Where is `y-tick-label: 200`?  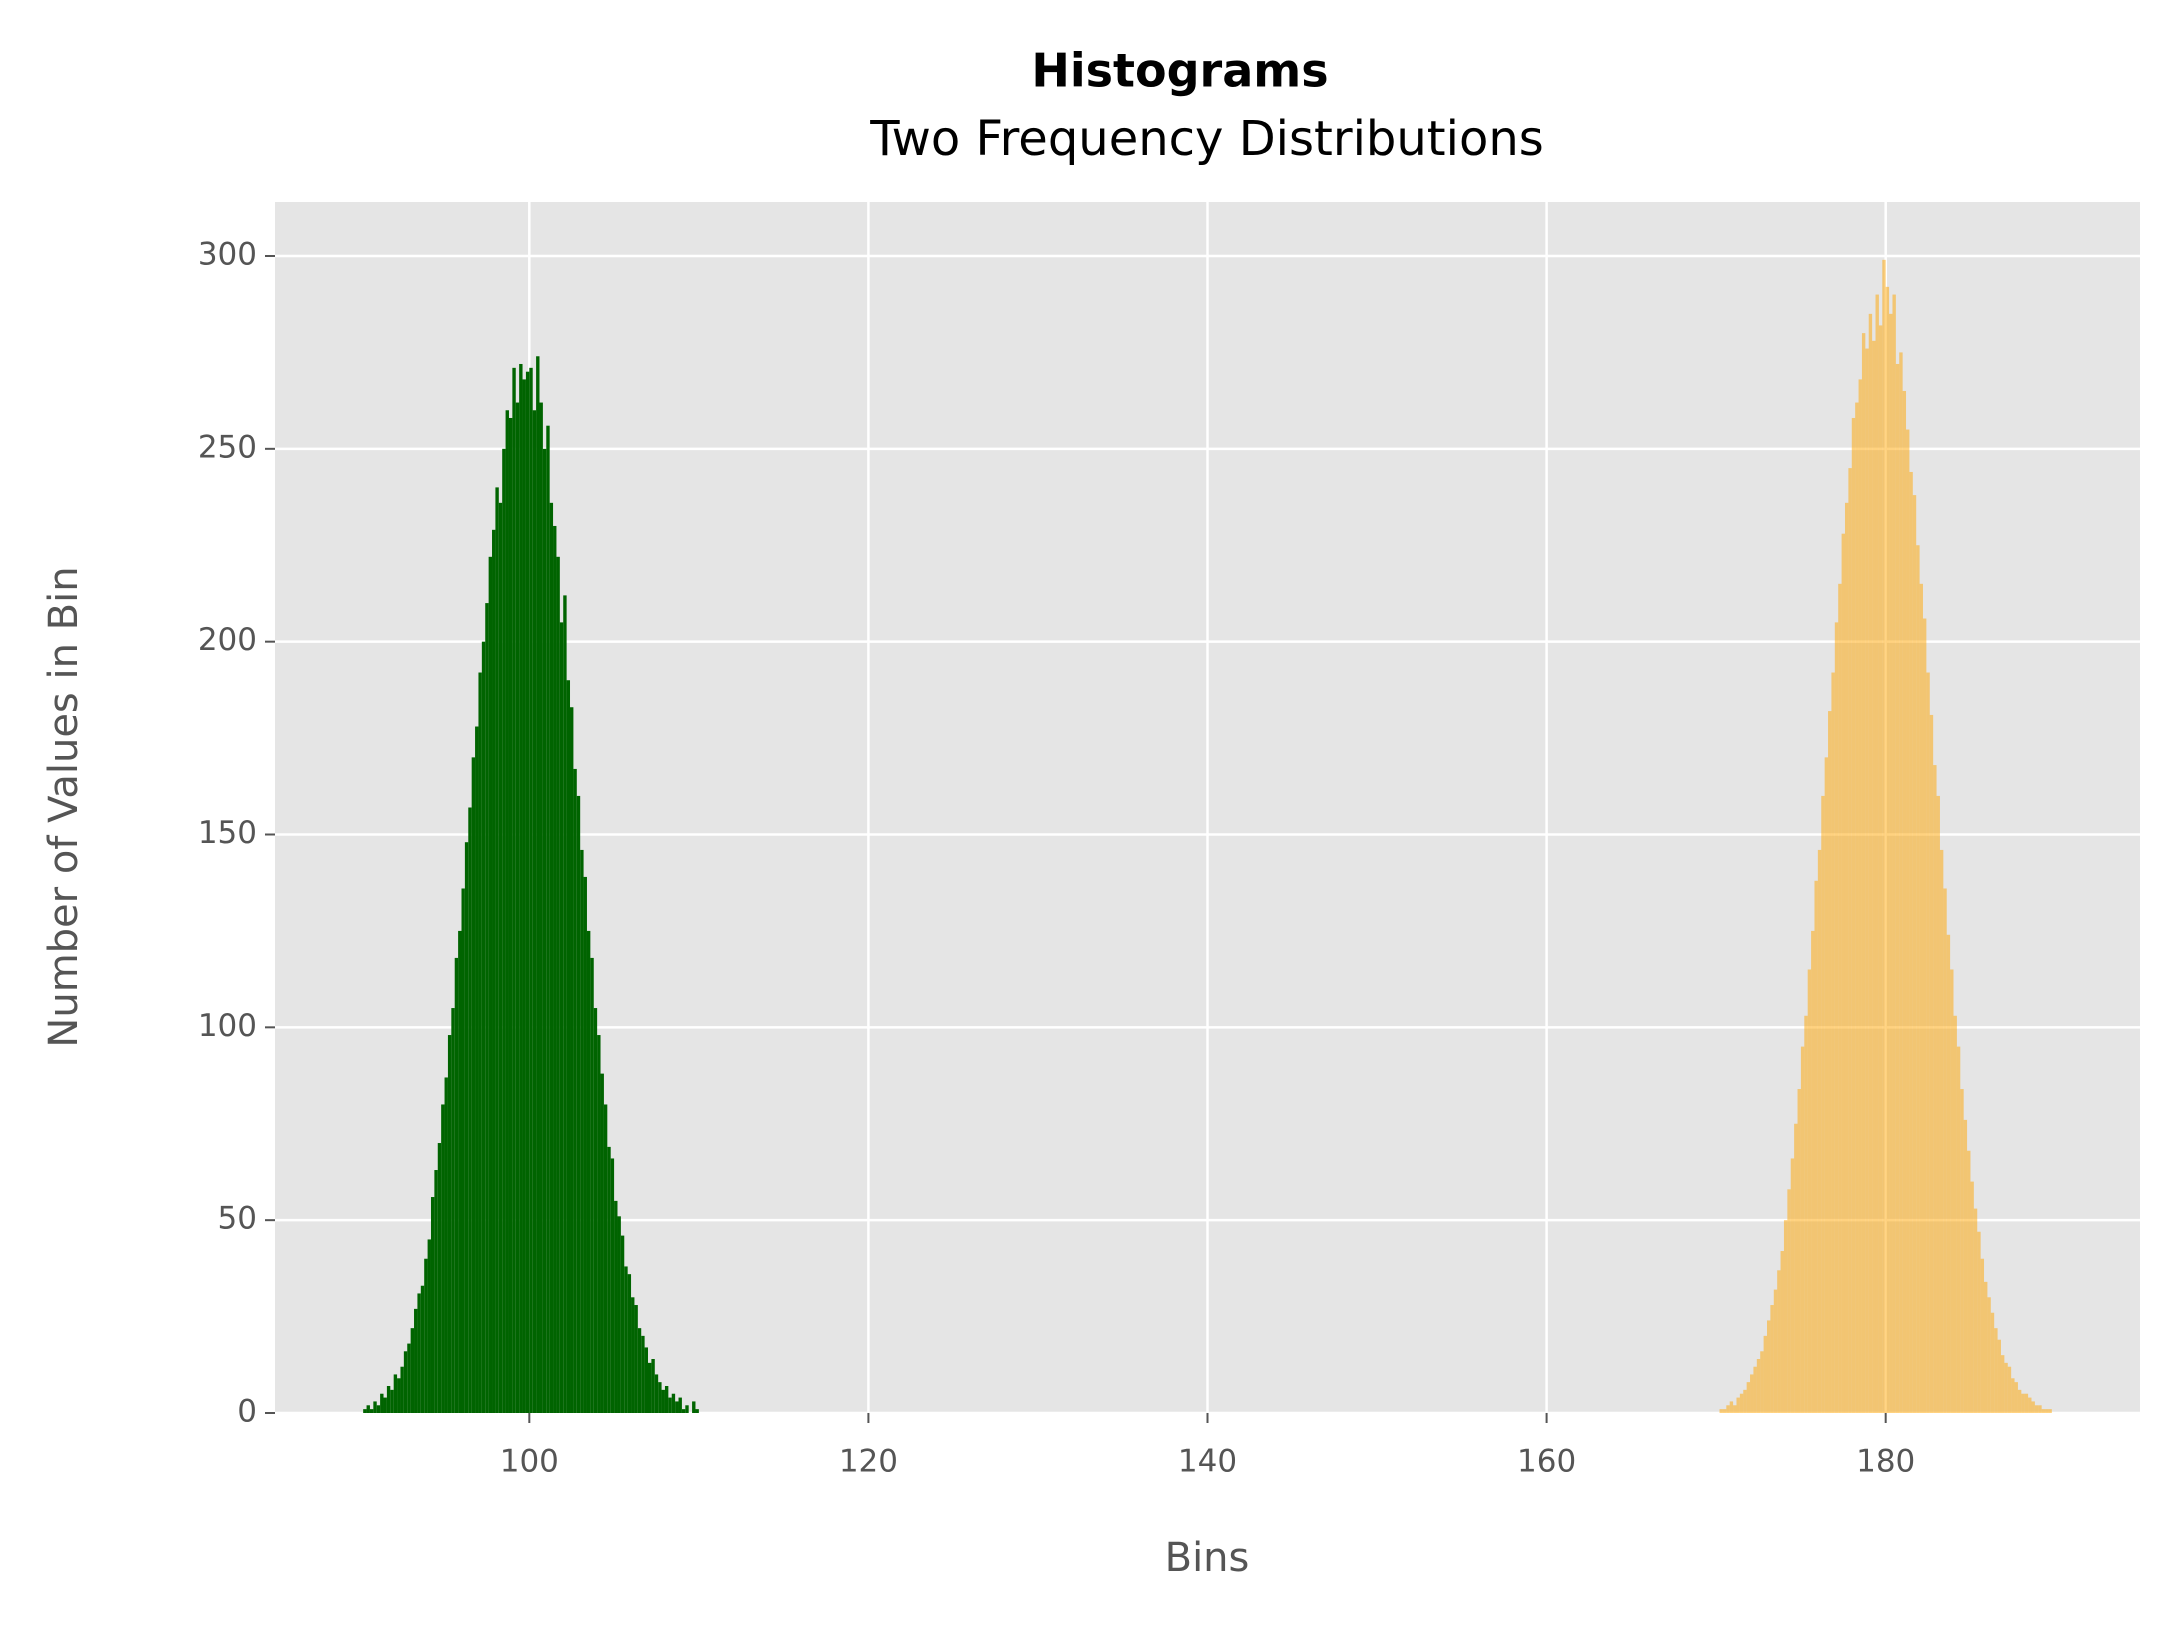 y-tick-label: 200 is located at coordinates (227, 640).